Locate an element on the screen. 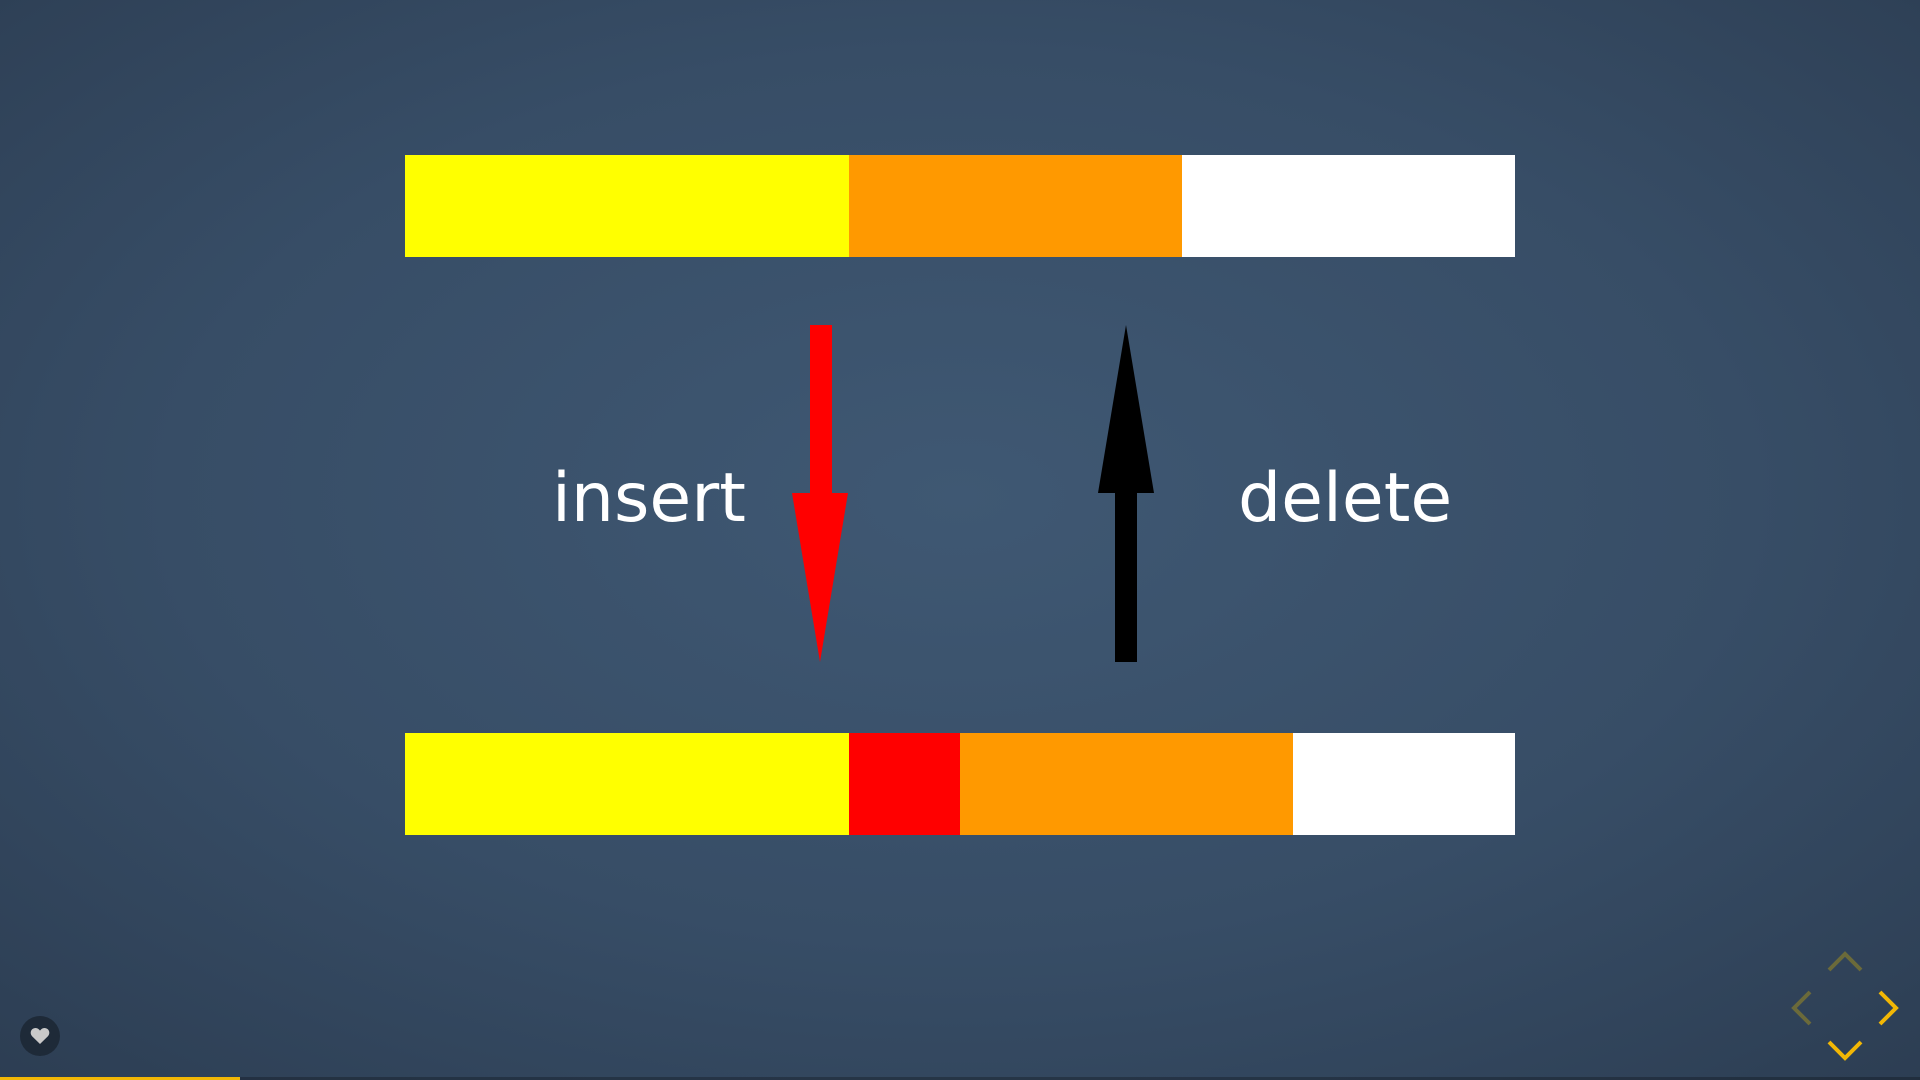 The image size is (1920, 1080). heart-icon is located at coordinates (40, 1036).